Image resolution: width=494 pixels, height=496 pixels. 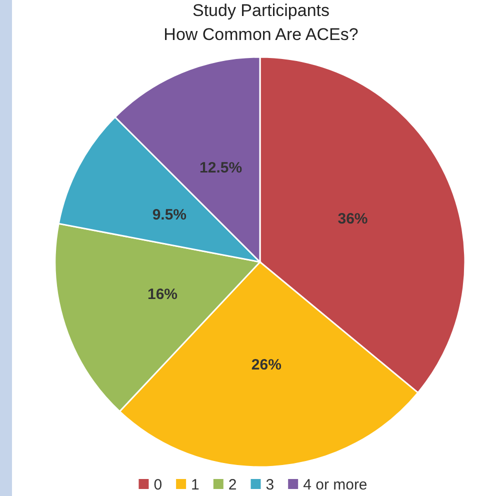 What do you see at coordinates (232, 485) in the screenshot?
I see `legend-label: 2` at bounding box center [232, 485].